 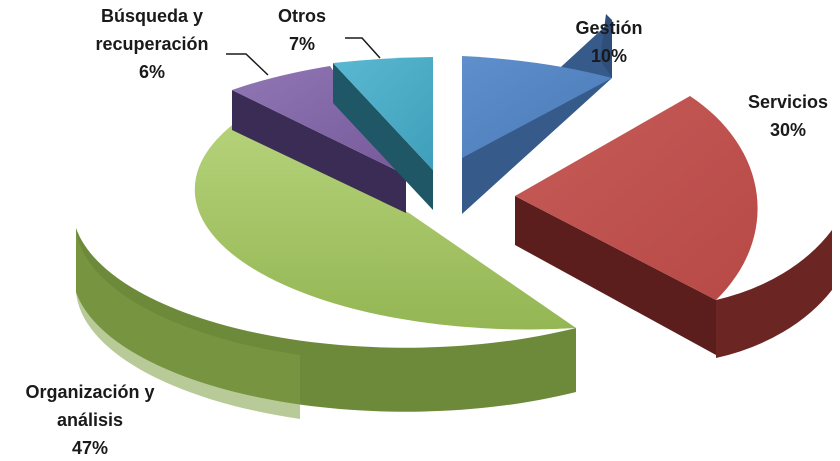 I want to click on slice-busqueda, so click(x=319, y=139).